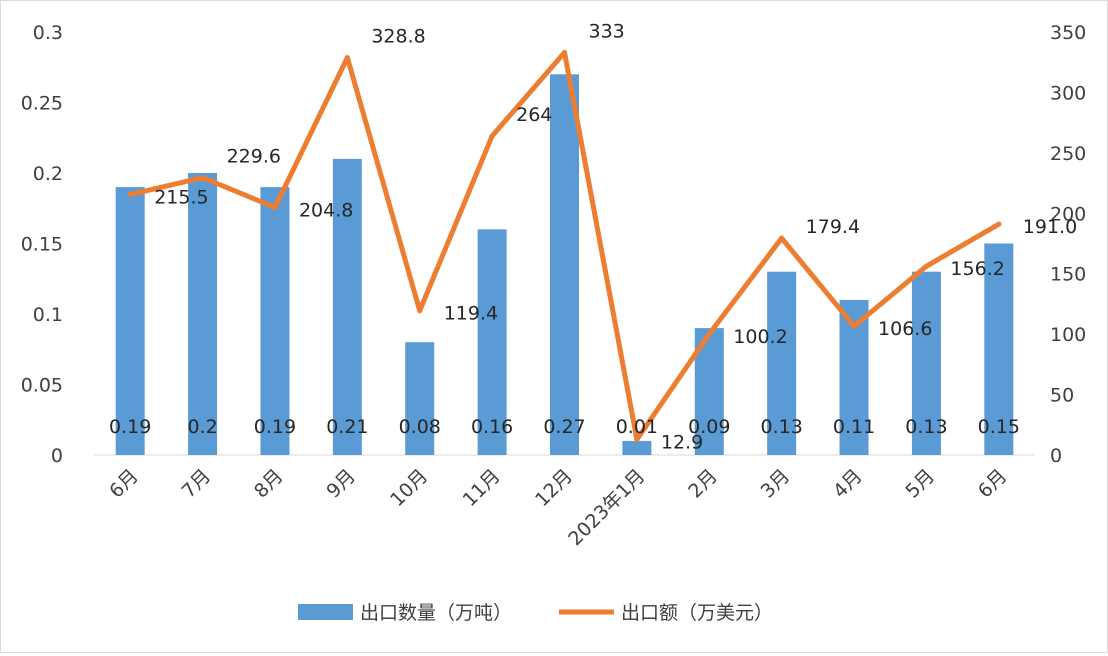  I want to click on line-data-label: 179.4, so click(833, 227).